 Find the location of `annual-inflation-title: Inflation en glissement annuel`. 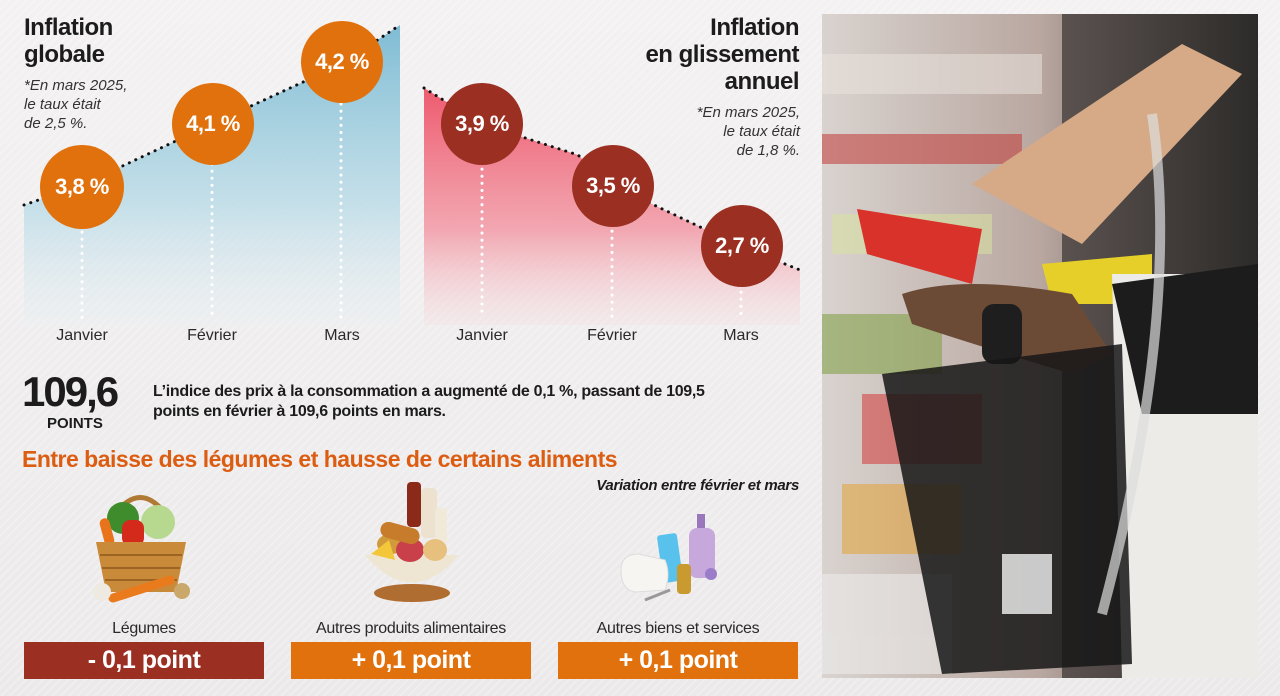

annual-inflation-title: Inflation en glissement annuel is located at coordinates (722, 54).